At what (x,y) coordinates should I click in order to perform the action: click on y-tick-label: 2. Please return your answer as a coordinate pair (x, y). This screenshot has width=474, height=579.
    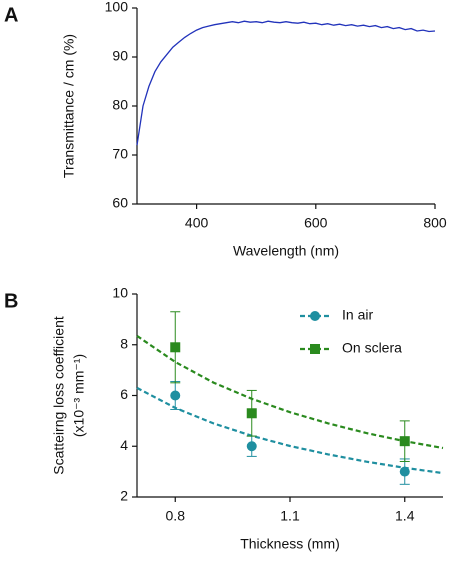
    Looking at the image, I should click on (124, 496).